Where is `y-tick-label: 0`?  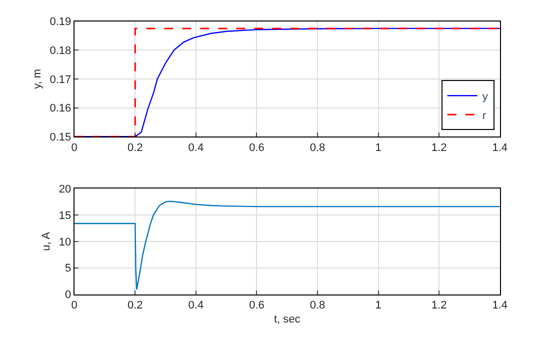 y-tick-label: 0 is located at coordinates (68, 295).